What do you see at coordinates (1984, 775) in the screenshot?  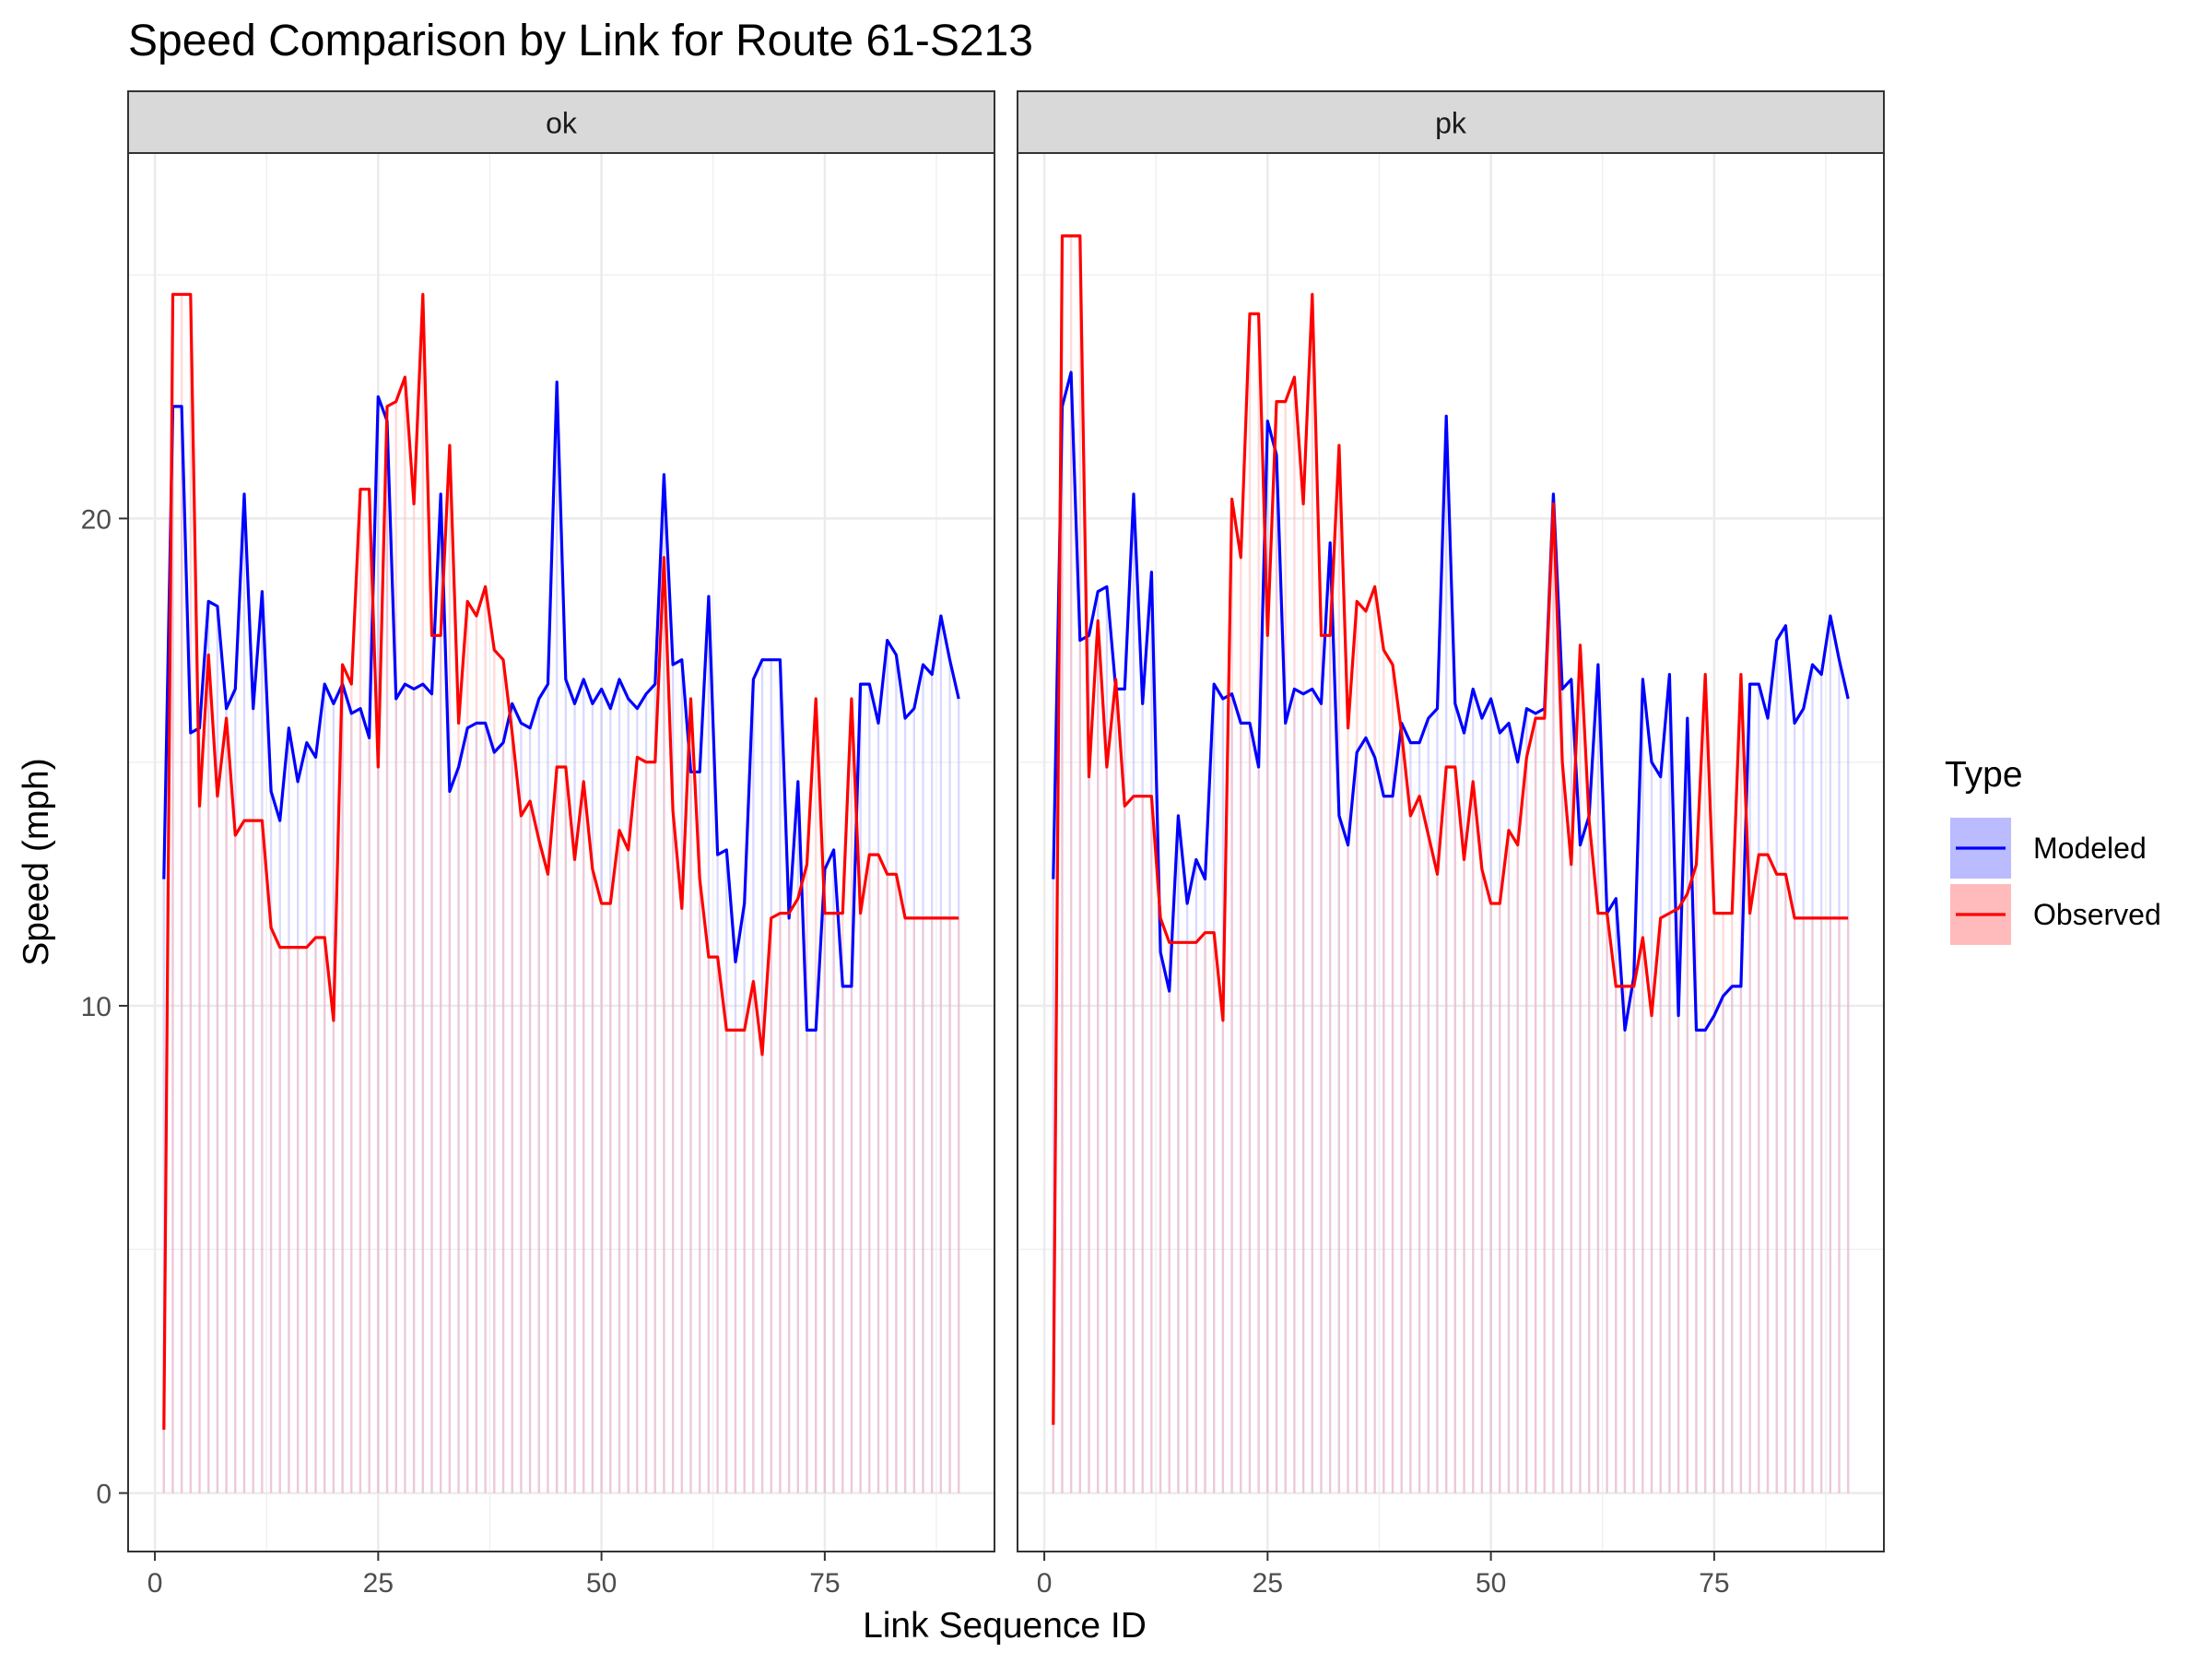 I see `legend-title: Type` at bounding box center [1984, 775].